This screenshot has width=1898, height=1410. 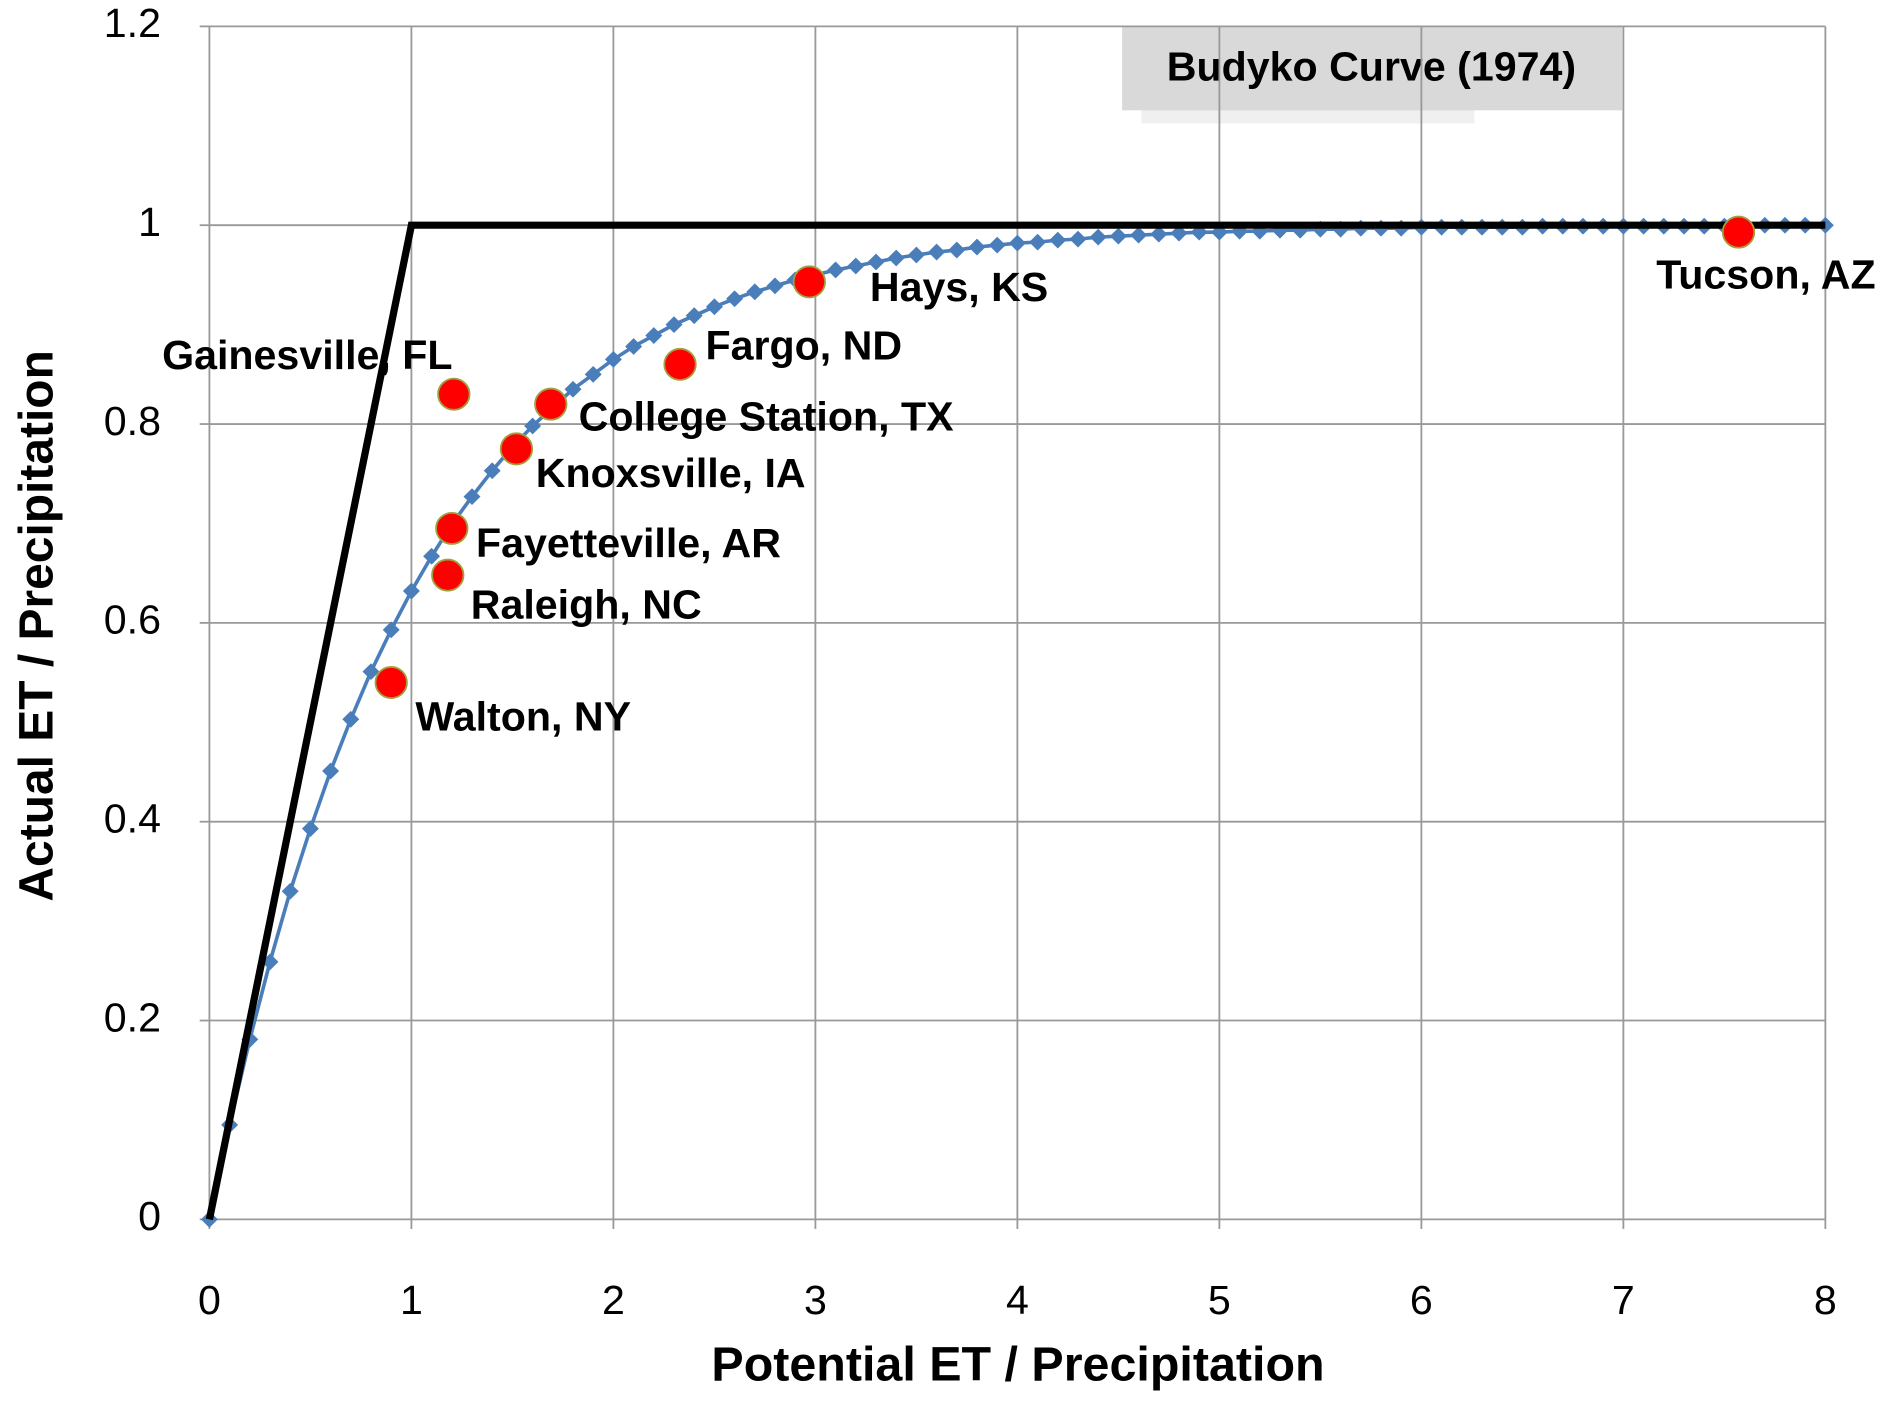 I want to click on site-label: Raleigh, NC, so click(x=586, y=604).